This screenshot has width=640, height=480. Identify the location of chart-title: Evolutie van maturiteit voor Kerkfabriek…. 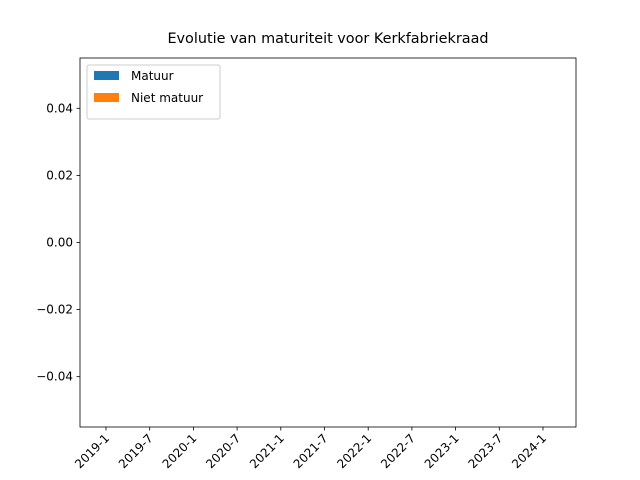
(327, 39).